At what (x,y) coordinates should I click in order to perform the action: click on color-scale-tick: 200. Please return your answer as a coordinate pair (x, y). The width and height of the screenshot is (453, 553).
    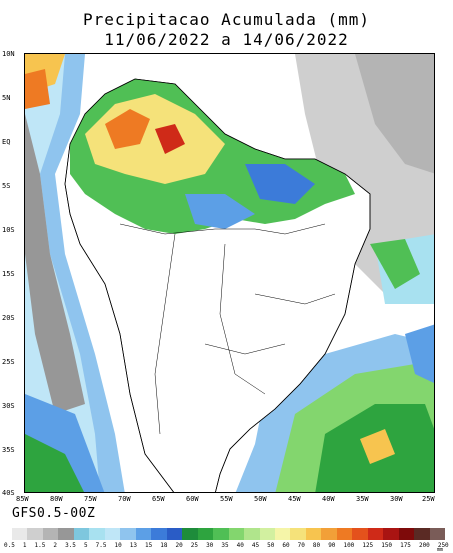
    Looking at the image, I should click on (424, 545).